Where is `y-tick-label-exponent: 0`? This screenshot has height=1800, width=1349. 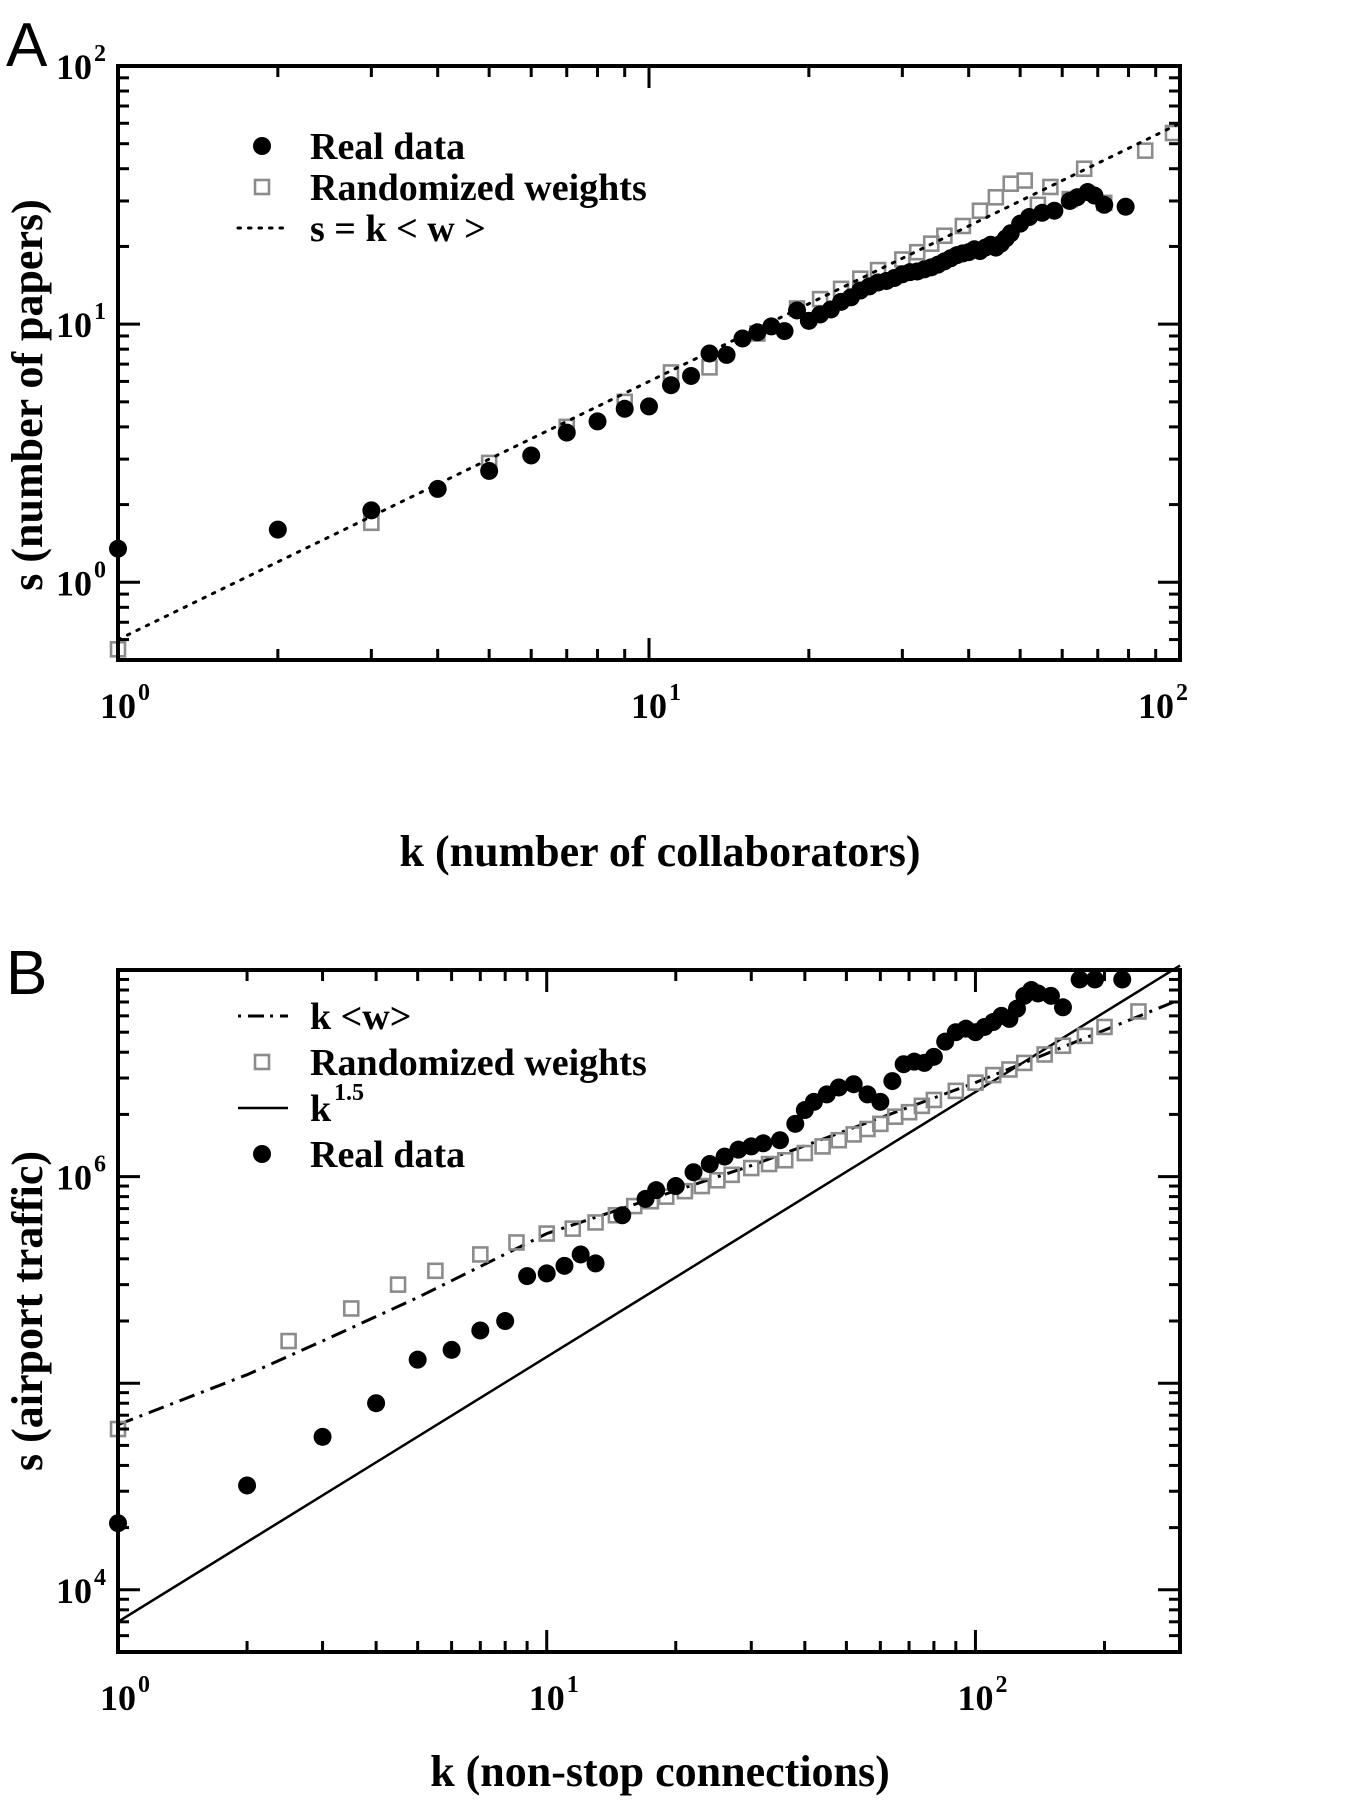
y-tick-label-exponent: 0 is located at coordinates (100, 570).